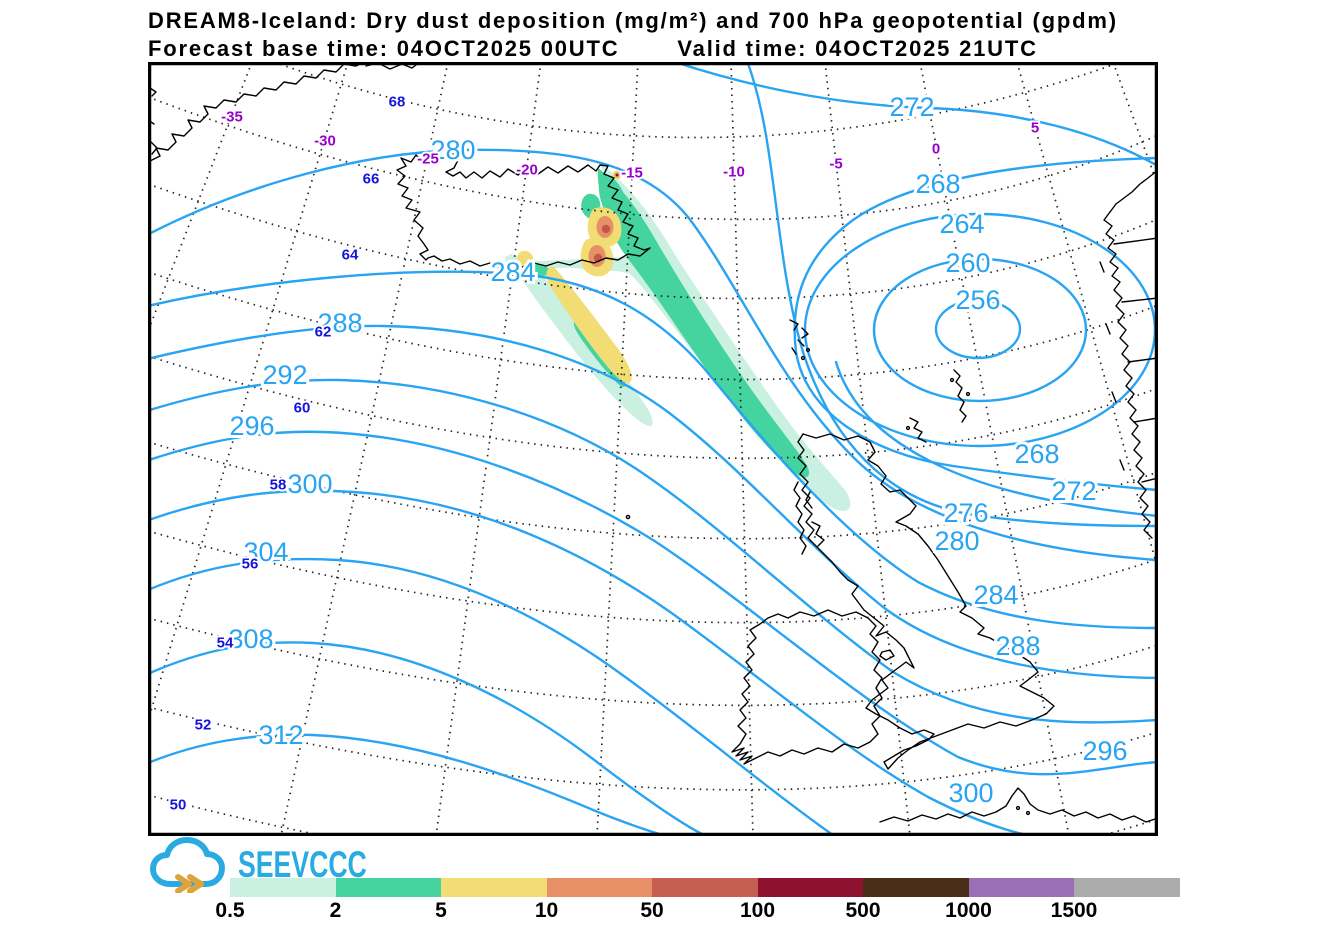 The height and width of the screenshot is (925, 1324). Describe the element at coordinates (397, 102) in the screenshot. I see `lat-label-68: 68` at that location.